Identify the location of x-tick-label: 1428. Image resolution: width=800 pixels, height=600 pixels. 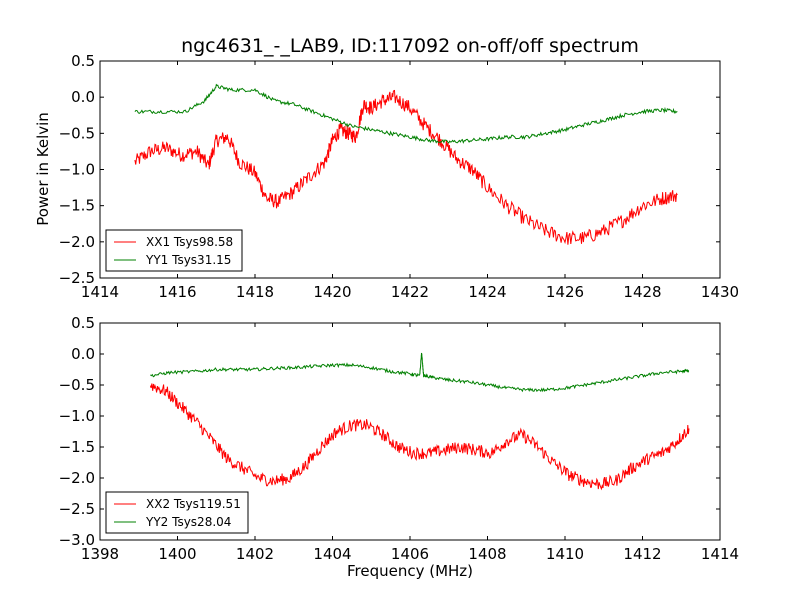
(642, 292).